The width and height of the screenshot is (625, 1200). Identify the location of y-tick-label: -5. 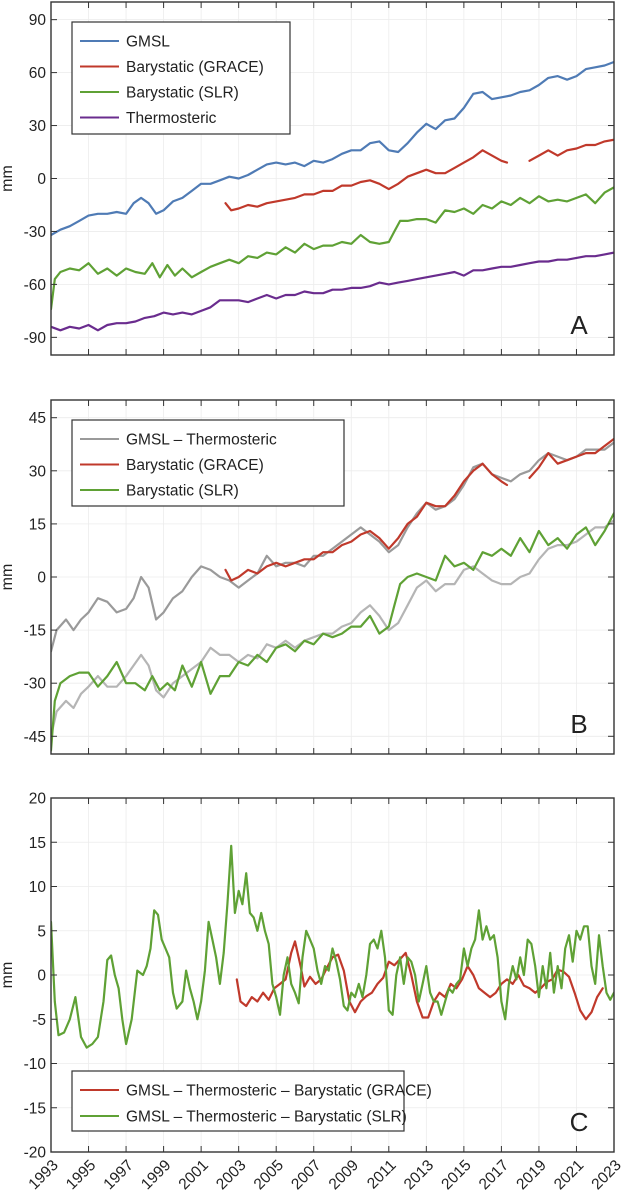
(39, 1020).